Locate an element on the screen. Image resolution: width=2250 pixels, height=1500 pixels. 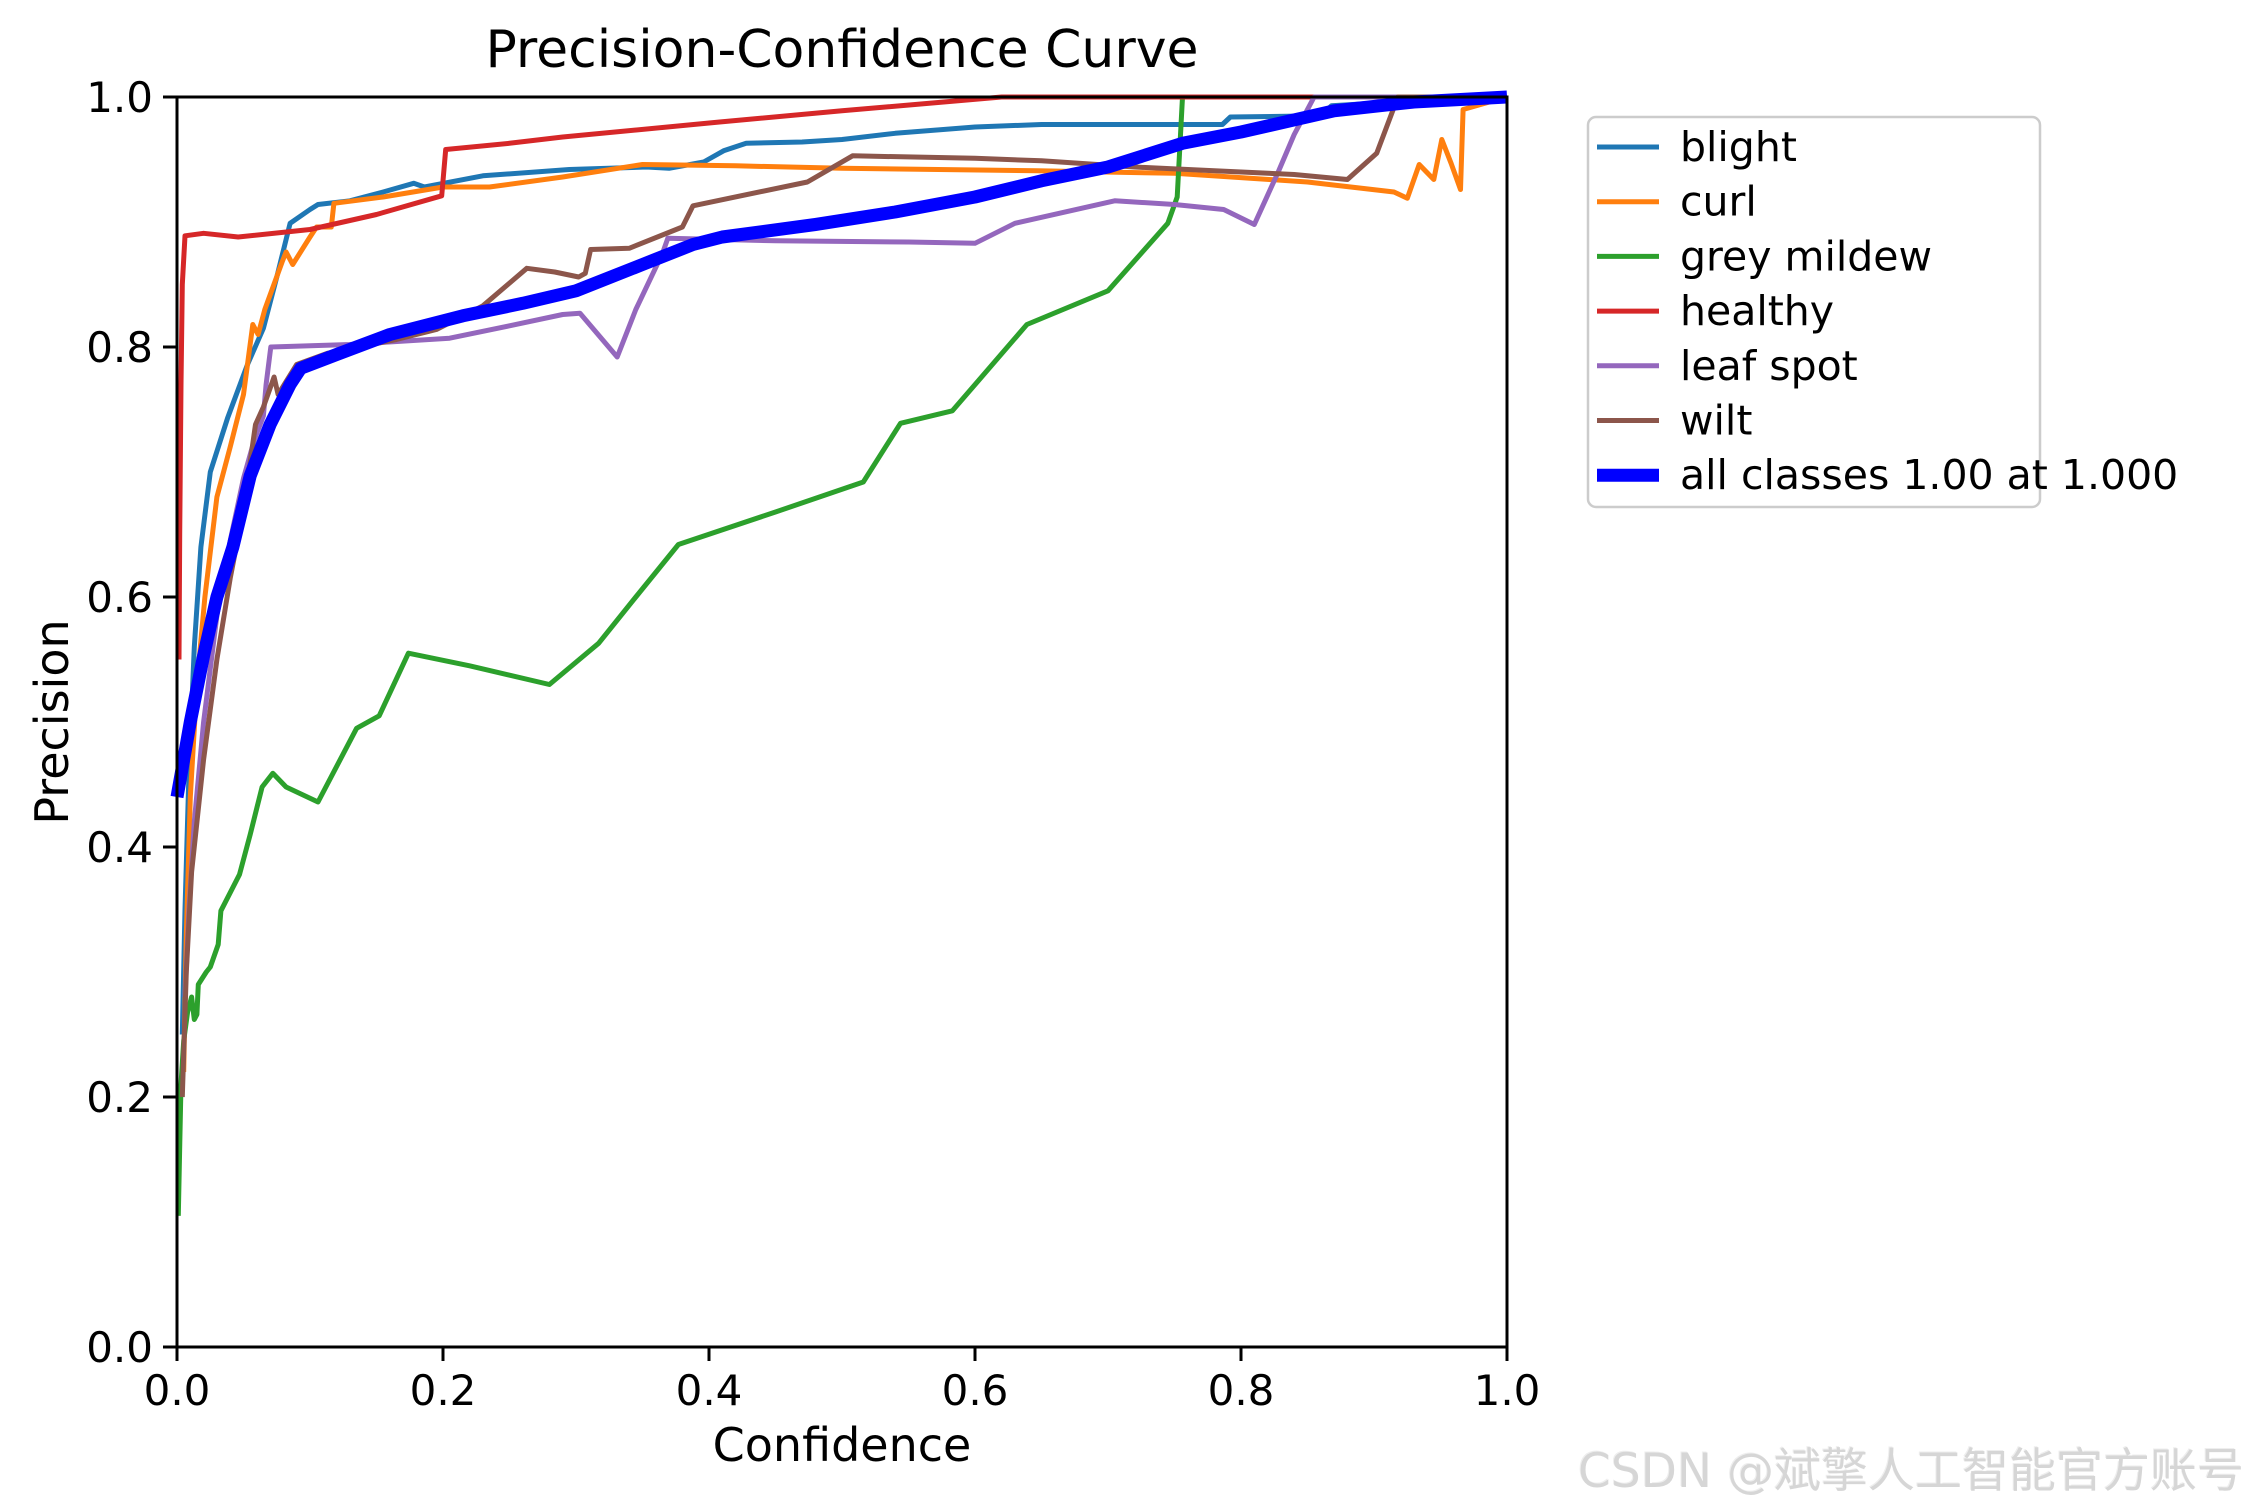
legend-label-leaf-spot: leaf spot is located at coordinates (1769, 366).